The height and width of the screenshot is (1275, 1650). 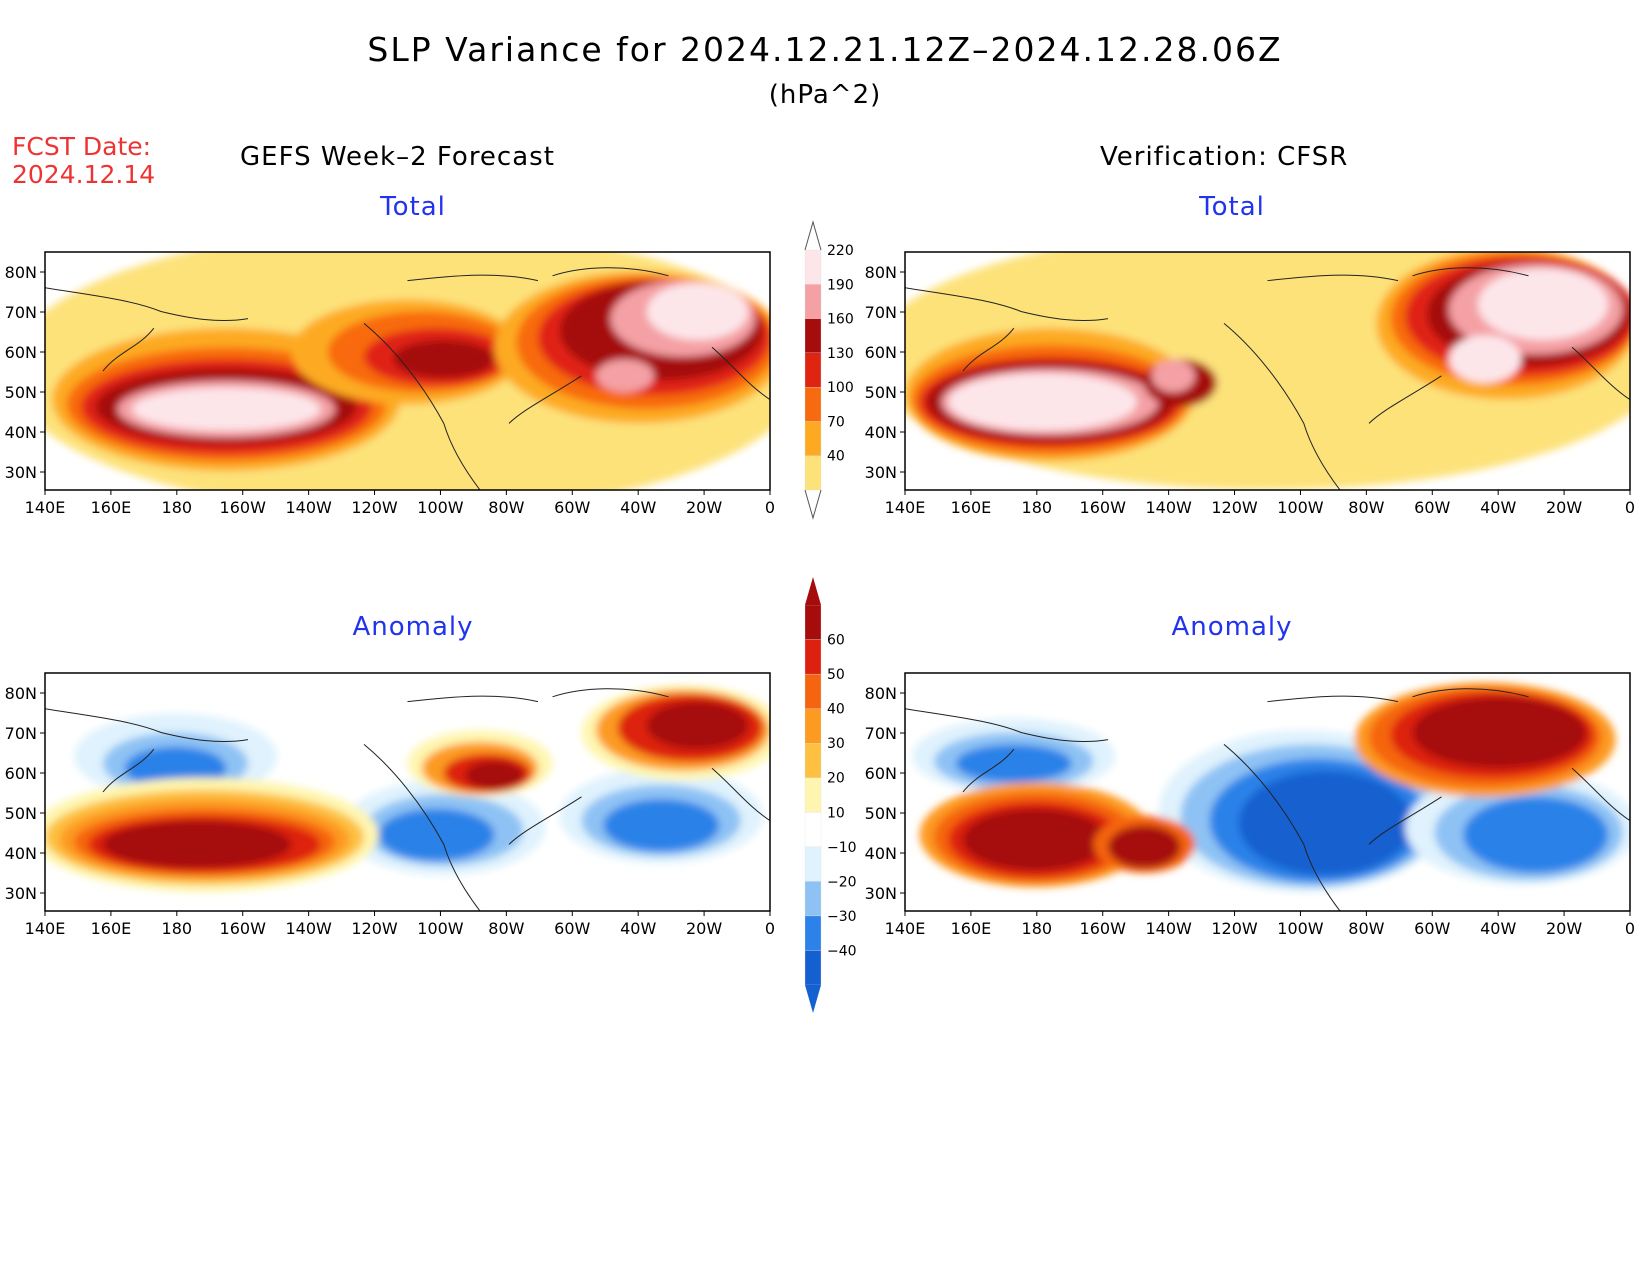 I want to click on forecast-total-lon-label-6: 100W, so click(x=440, y=507).